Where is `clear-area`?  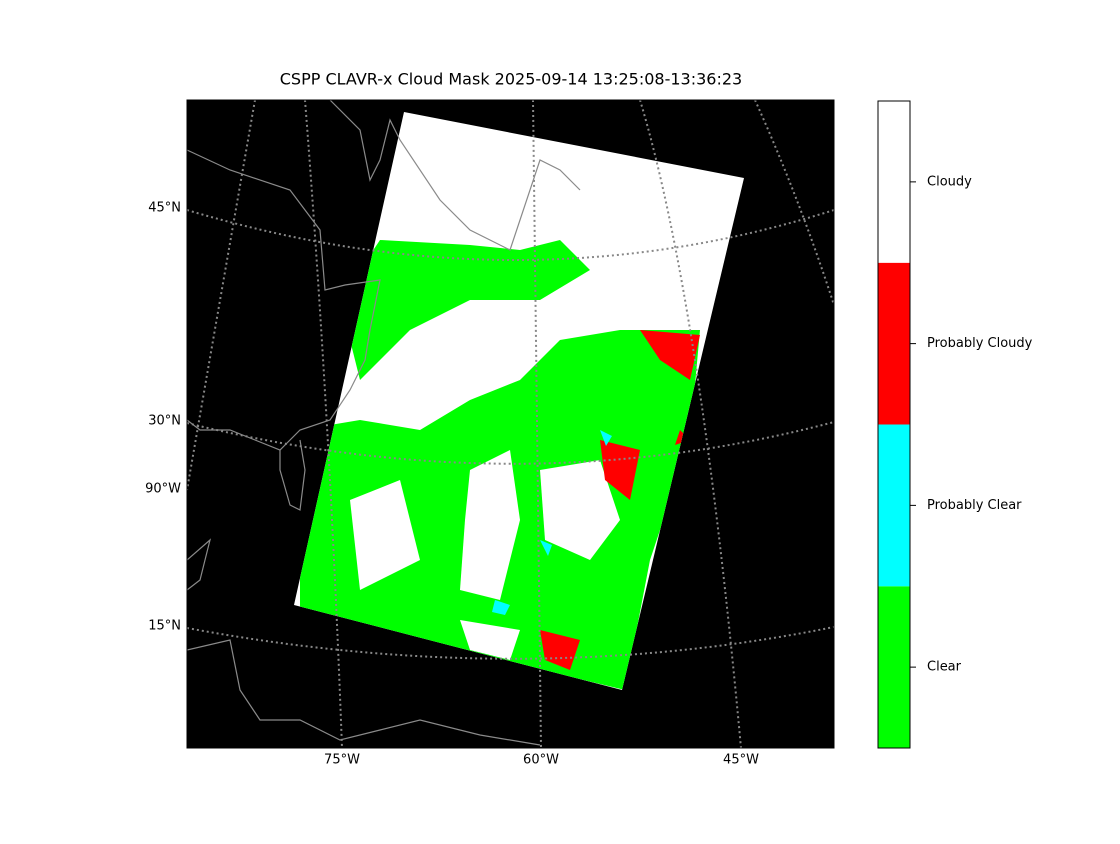 clear-area is located at coordinates (465, 310).